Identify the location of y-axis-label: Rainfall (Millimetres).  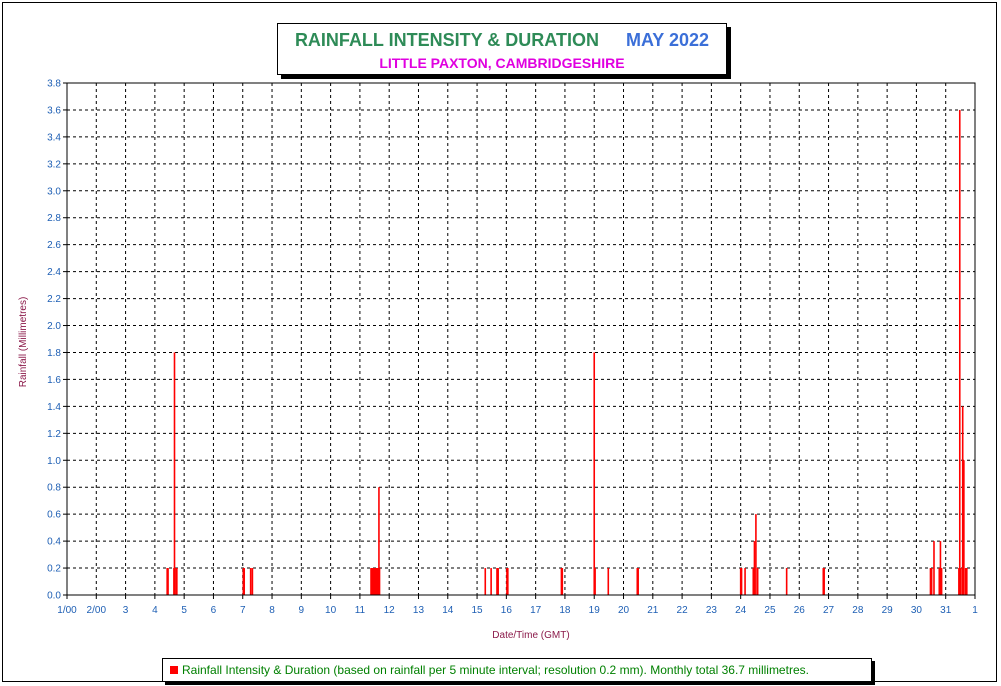
(23, 342).